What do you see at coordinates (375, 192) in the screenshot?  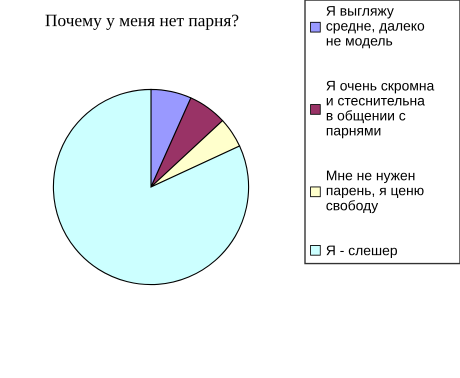 I see `legend-label: Мне не нужен парень, я ценю свободу` at bounding box center [375, 192].